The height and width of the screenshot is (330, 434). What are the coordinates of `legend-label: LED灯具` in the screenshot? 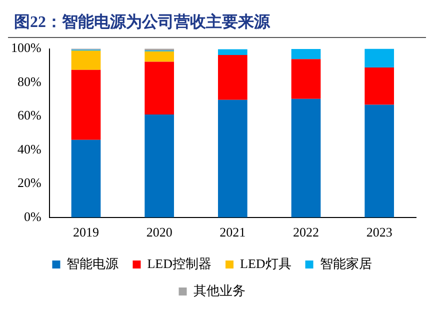 It's located at (266, 263).